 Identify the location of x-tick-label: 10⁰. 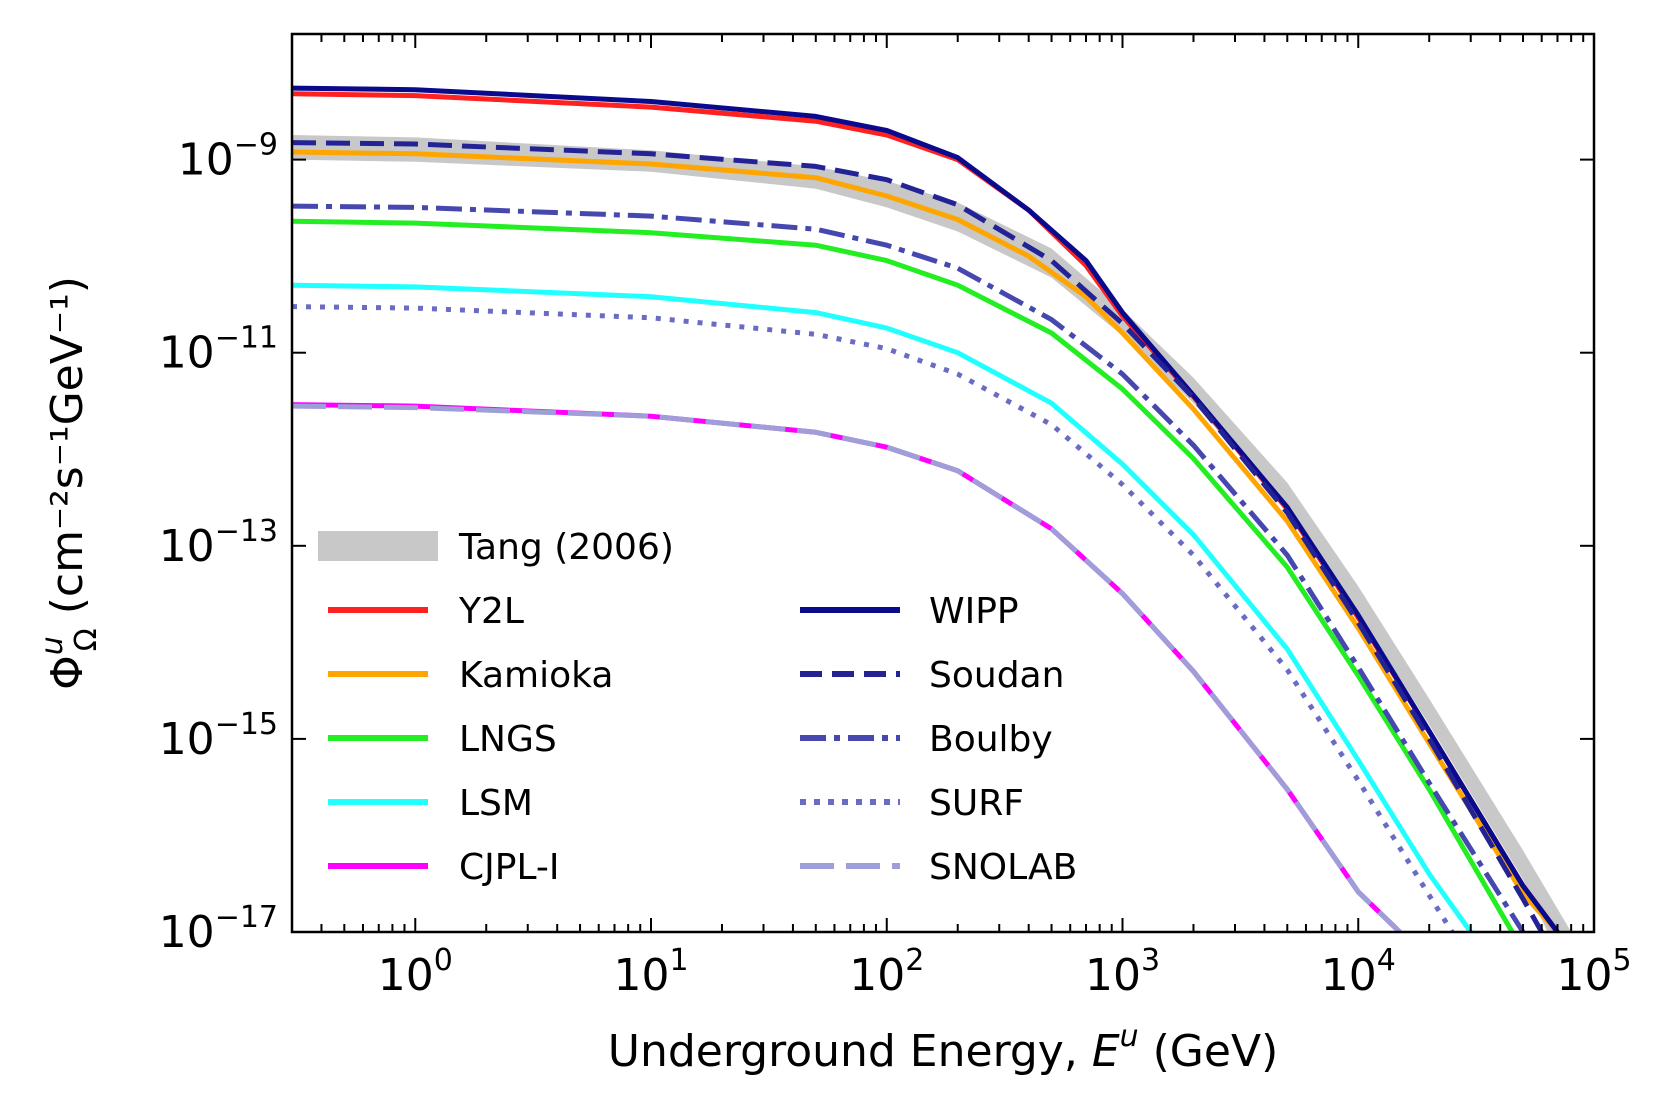
(415, 972).